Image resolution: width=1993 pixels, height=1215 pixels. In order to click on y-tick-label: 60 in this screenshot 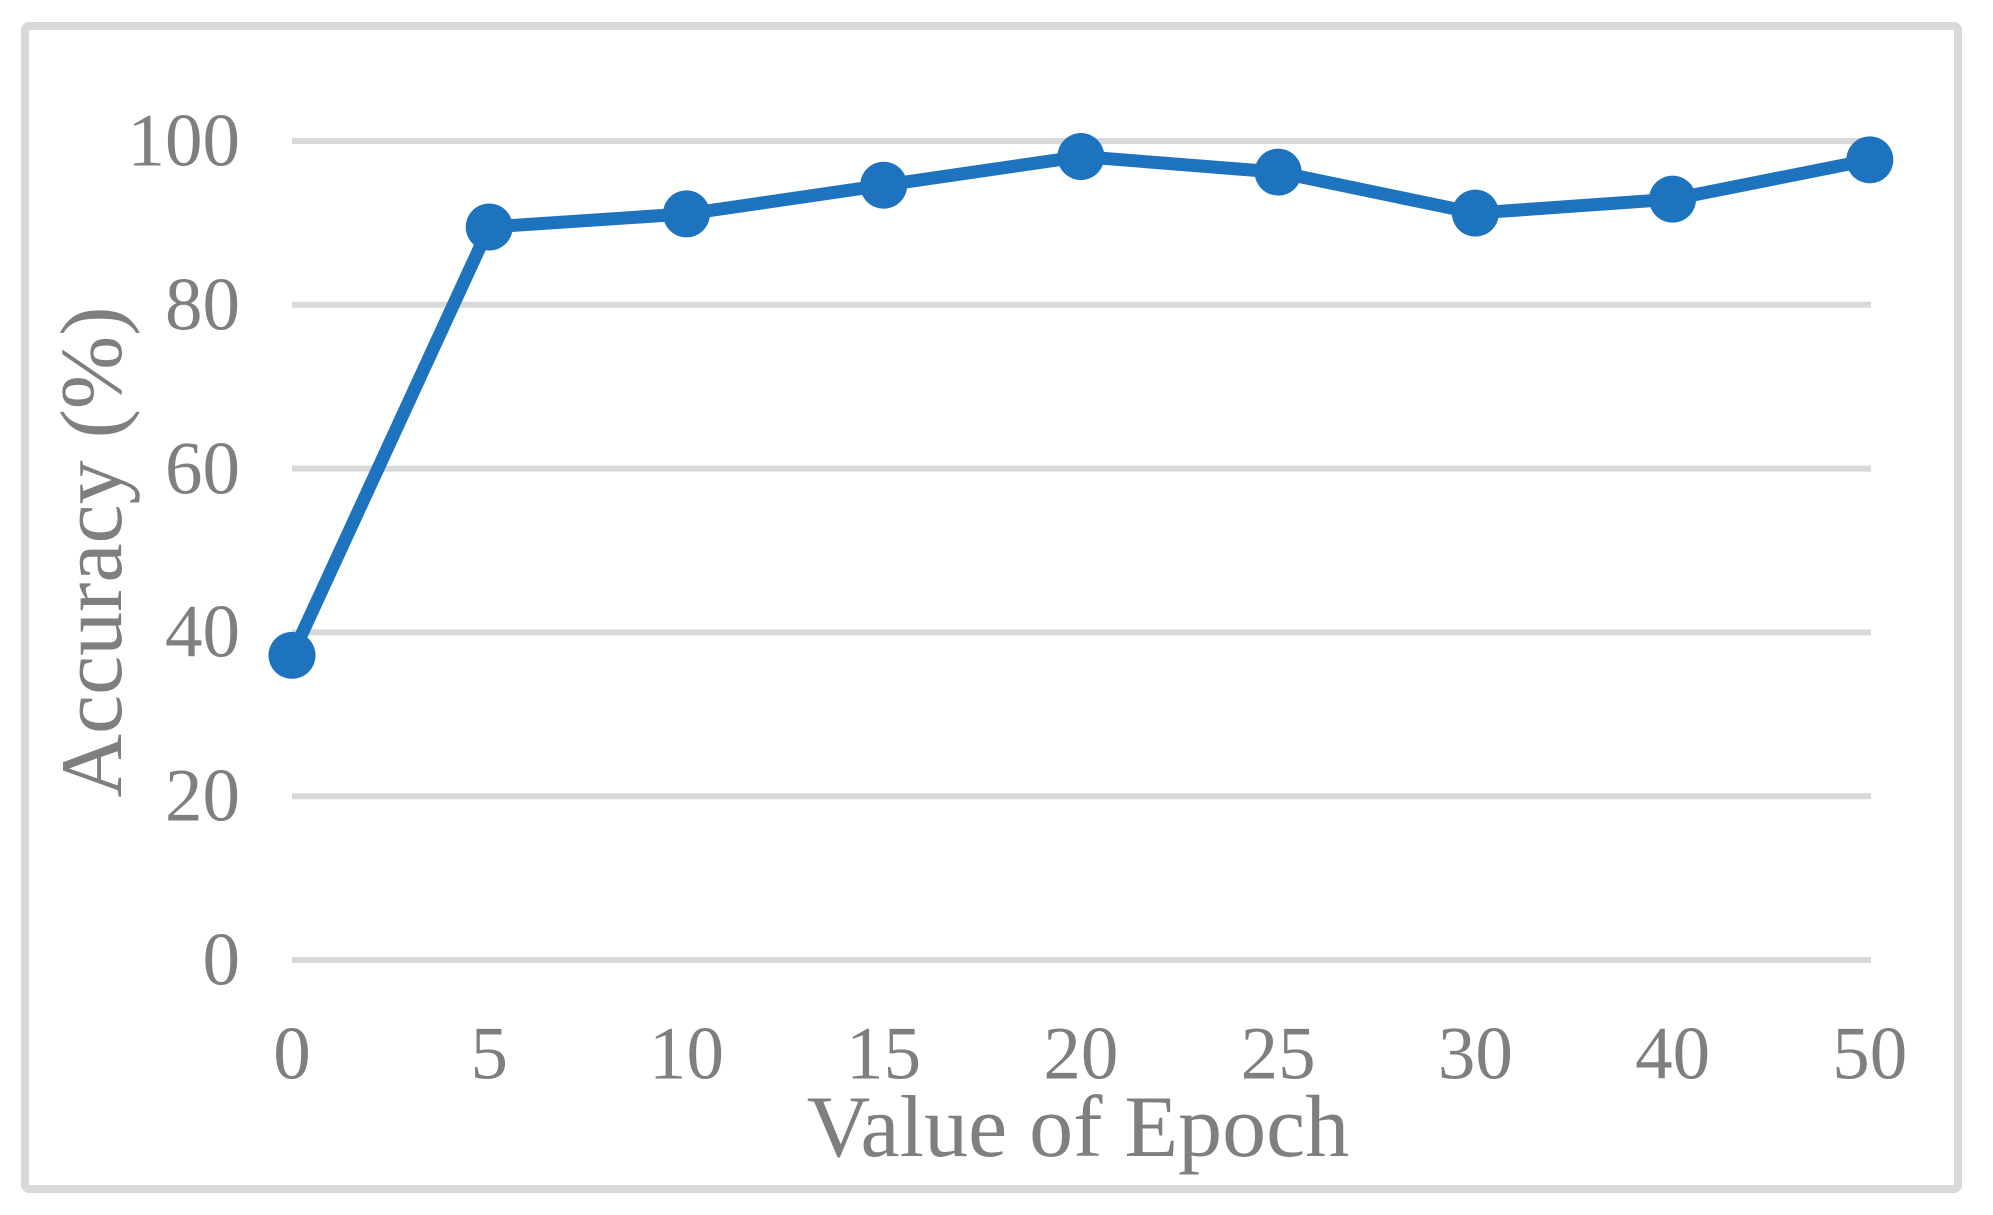, I will do `click(202, 469)`.